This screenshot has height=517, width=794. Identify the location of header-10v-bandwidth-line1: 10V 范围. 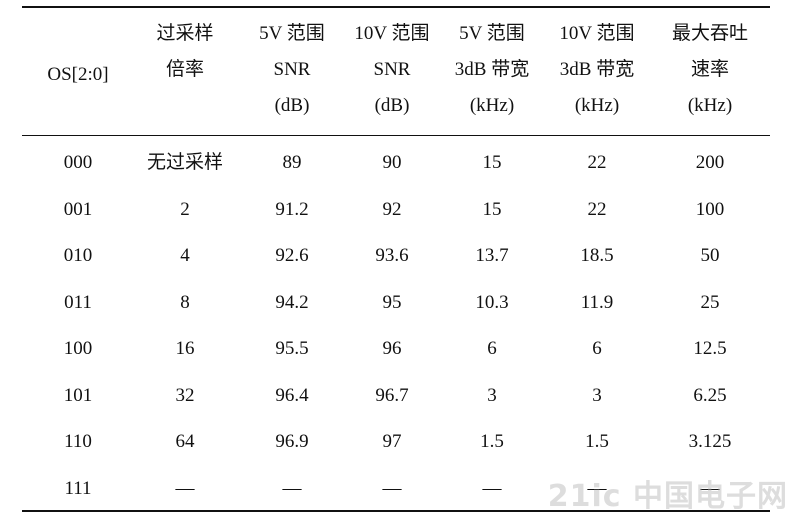
(597, 33).